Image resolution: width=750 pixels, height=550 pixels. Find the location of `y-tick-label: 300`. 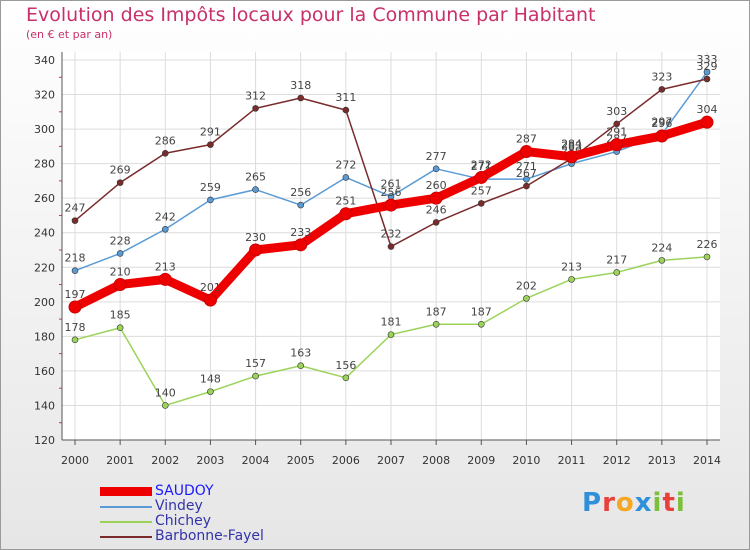

y-tick-label: 300 is located at coordinates (44, 129).